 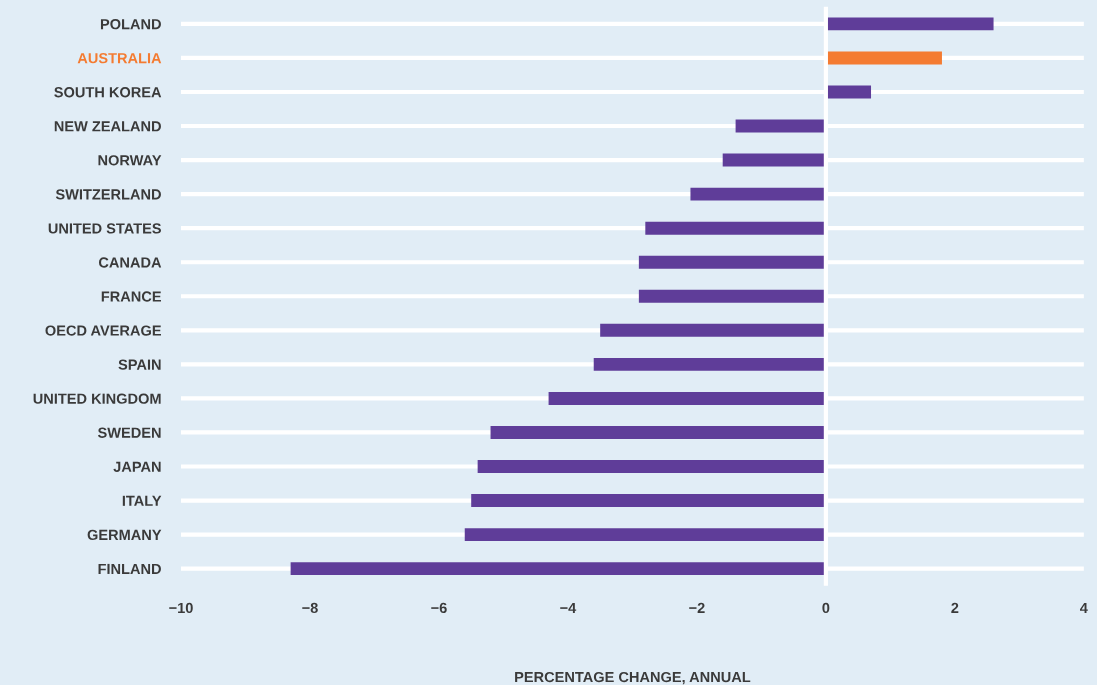 I want to click on y-tick-label: JAPAN, so click(x=137, y=466).